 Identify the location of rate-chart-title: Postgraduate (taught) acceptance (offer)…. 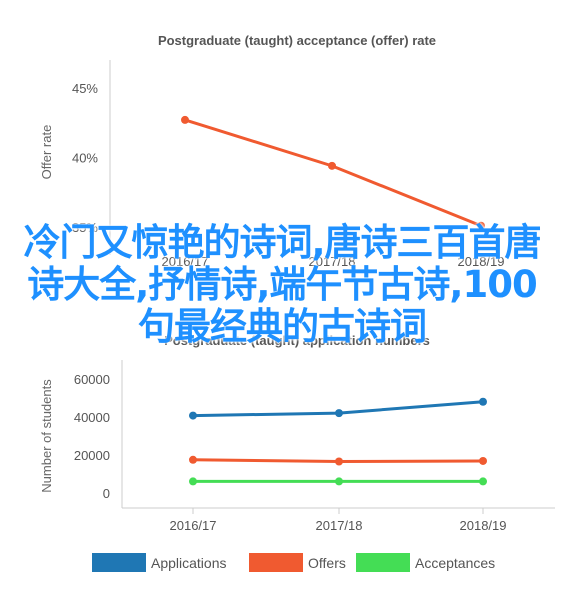
(297, 40).